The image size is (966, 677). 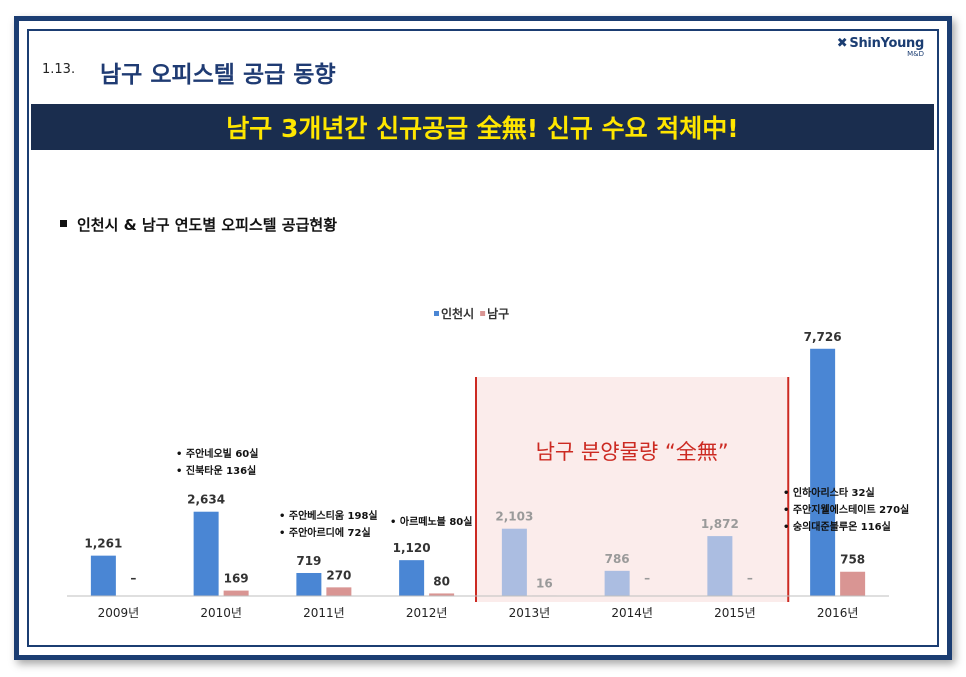 What do you see at coordinates (119, 613) in the screenshot?
I see `x-tick-label: 2009년` at bounding box center [119, 613].